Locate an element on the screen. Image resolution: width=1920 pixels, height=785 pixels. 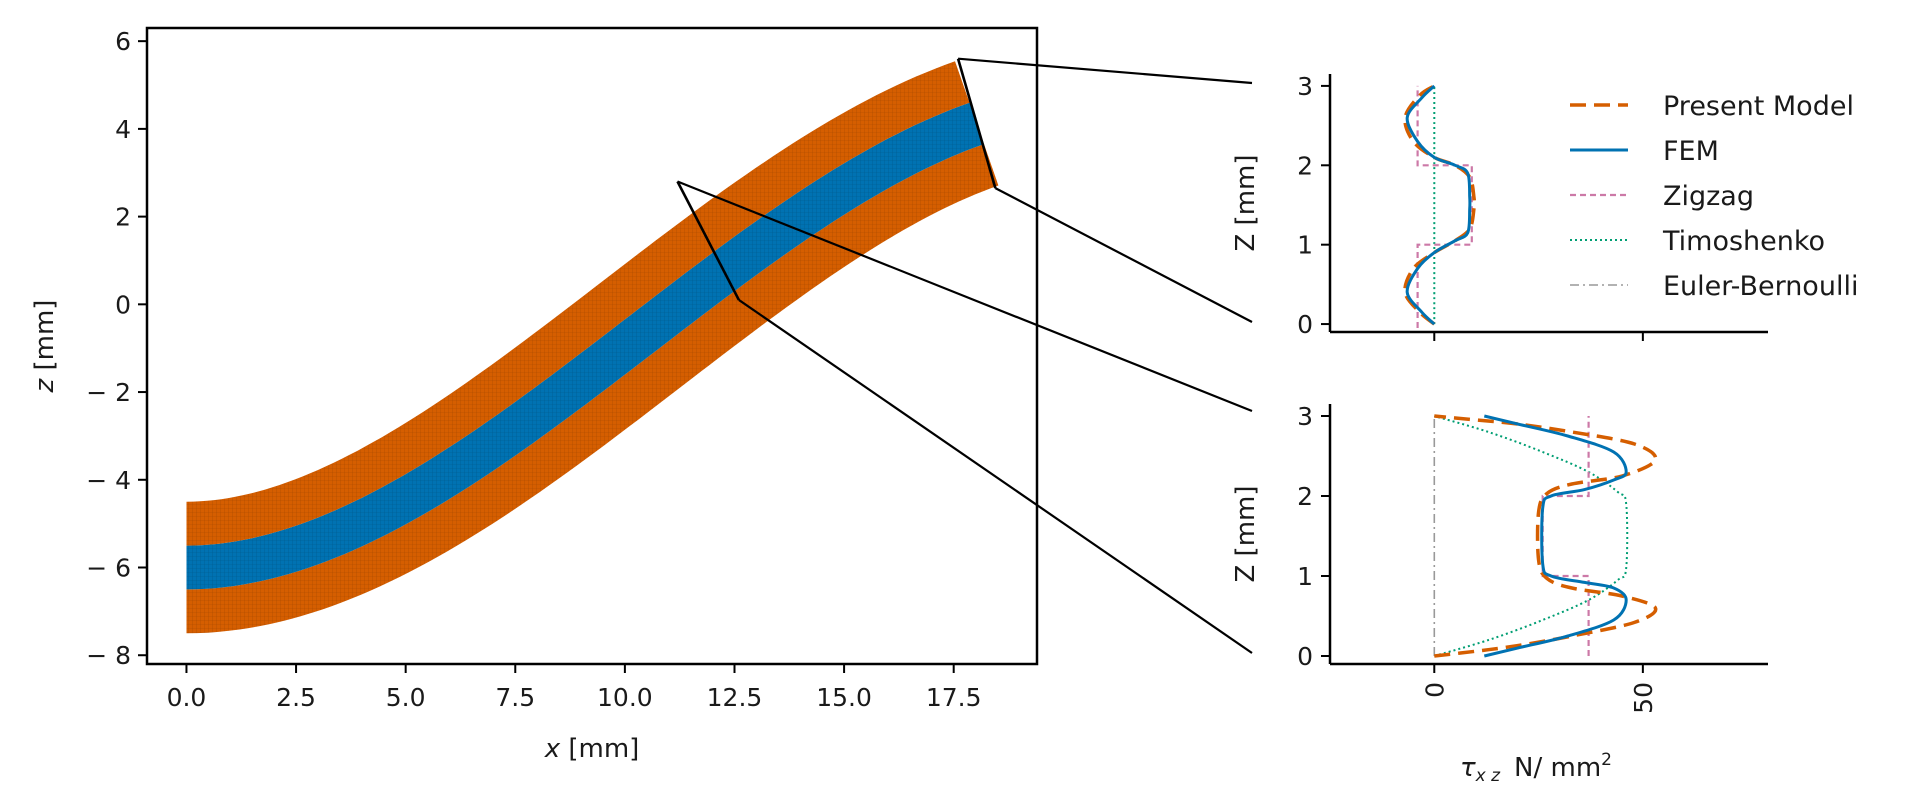
bottom-x-unit: N/ mm is located at coordinates (1557, 768).